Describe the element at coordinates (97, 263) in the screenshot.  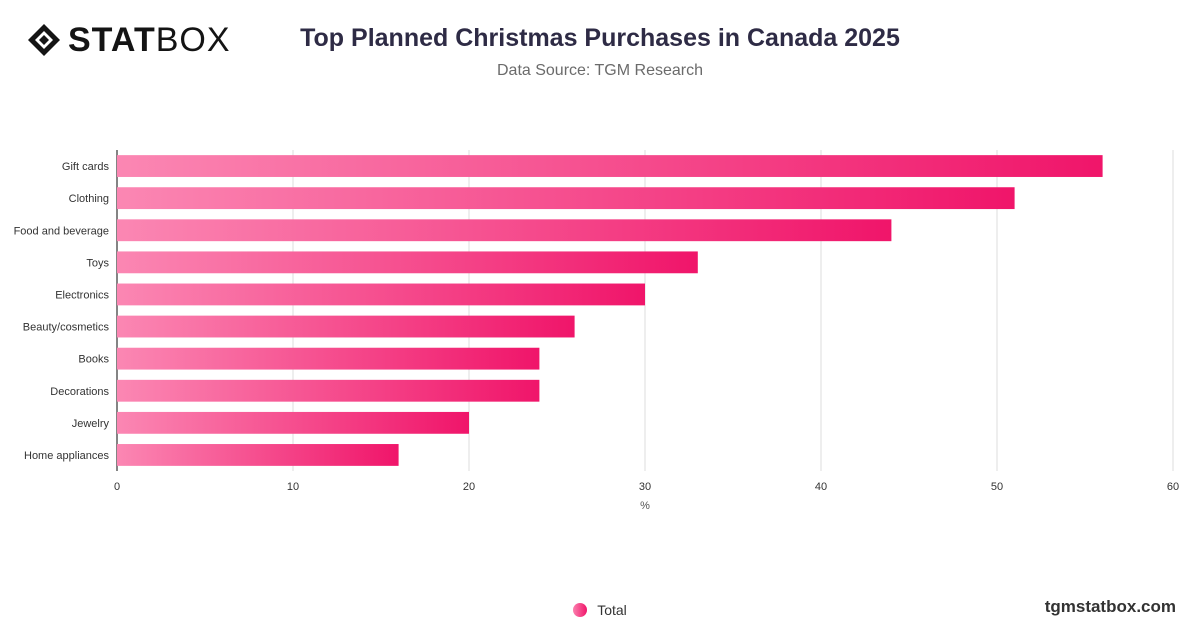
I see `y-category-label: Toys` at that location.